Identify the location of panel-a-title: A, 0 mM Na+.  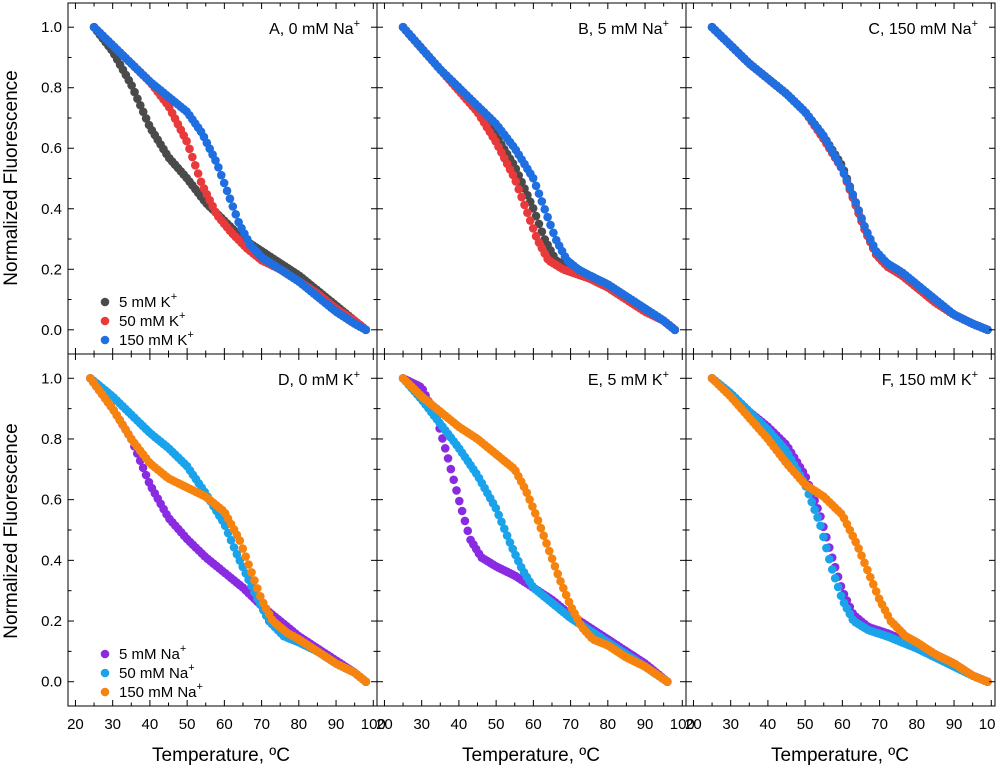
(314, 28).